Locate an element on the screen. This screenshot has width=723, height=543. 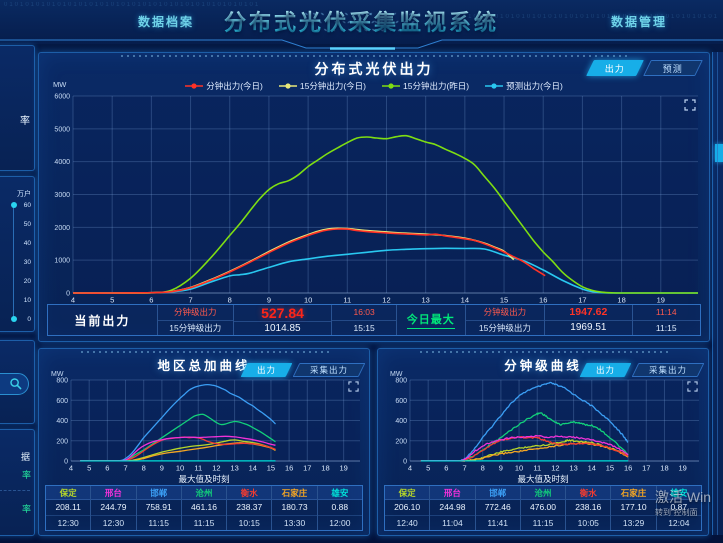
svg-text: 1000 is located at coordinates (62, 261).